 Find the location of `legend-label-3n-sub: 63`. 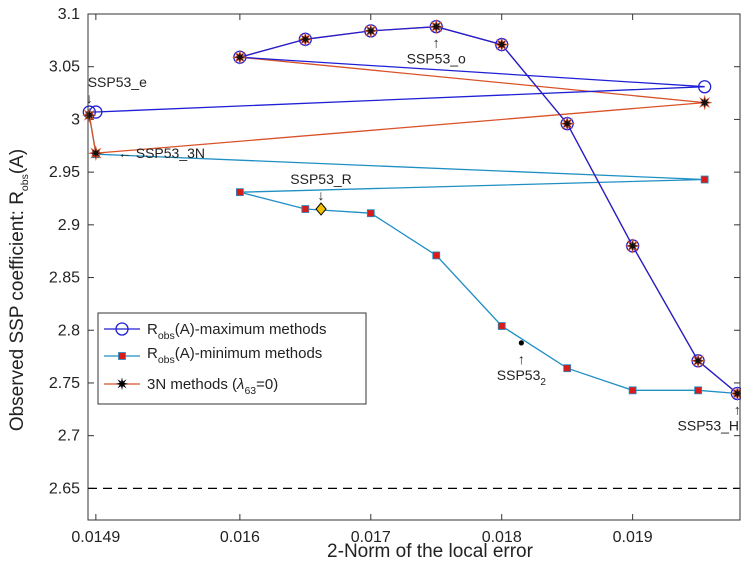

legend-label-3n-sub: 63 is located at coordinates (250, 391).